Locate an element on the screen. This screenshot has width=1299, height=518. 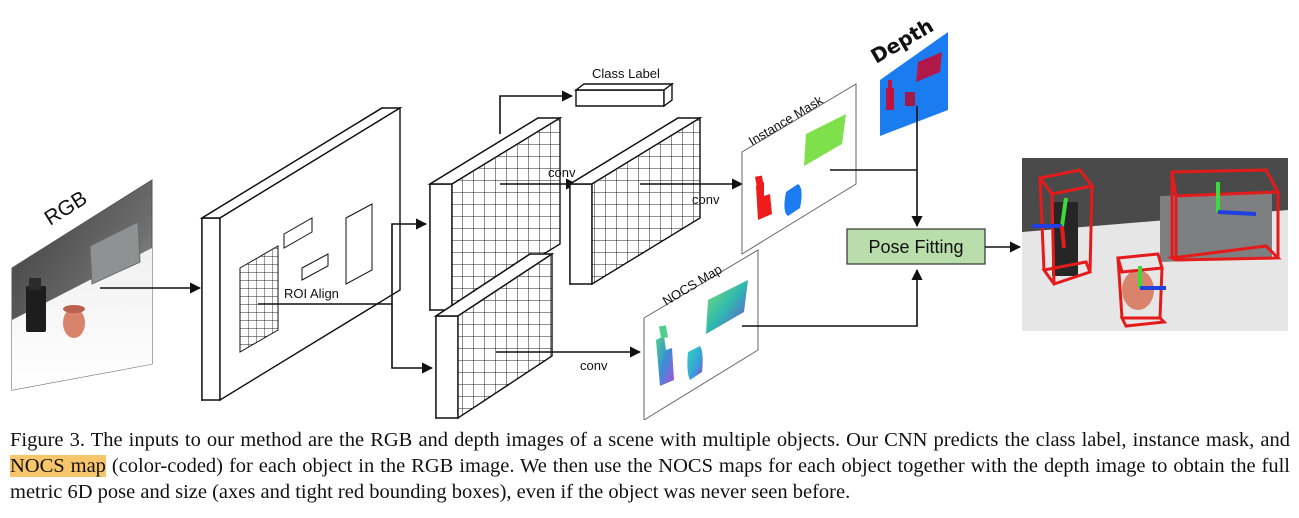
class-label-text: Class Label is located at coordinates (626, 73).